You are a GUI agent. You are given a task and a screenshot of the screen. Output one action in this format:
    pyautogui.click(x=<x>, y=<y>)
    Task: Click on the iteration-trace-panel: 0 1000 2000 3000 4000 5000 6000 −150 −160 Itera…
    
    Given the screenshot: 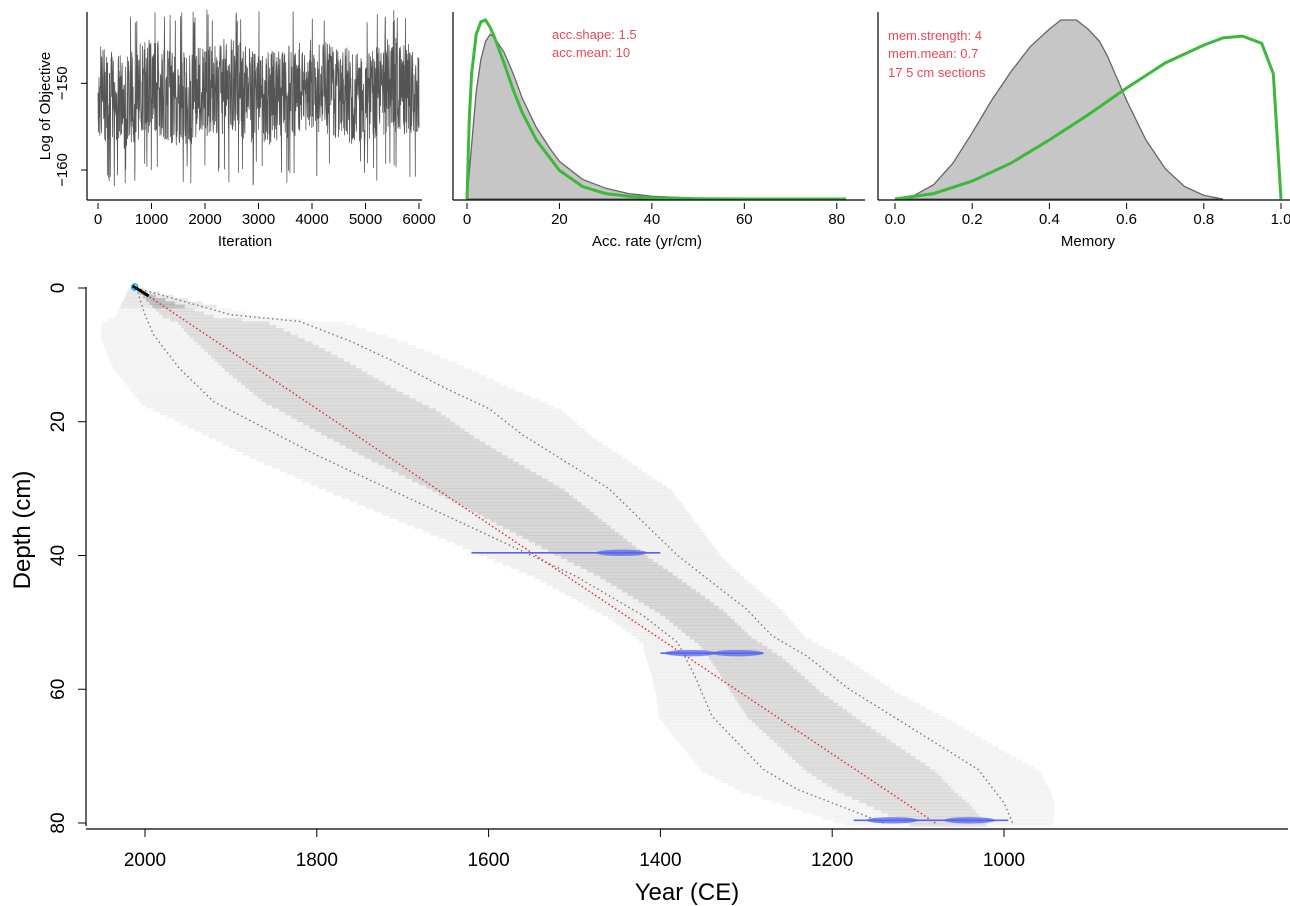 What is the action you would take?
    pyautogui.click(x=236, y=129)
    